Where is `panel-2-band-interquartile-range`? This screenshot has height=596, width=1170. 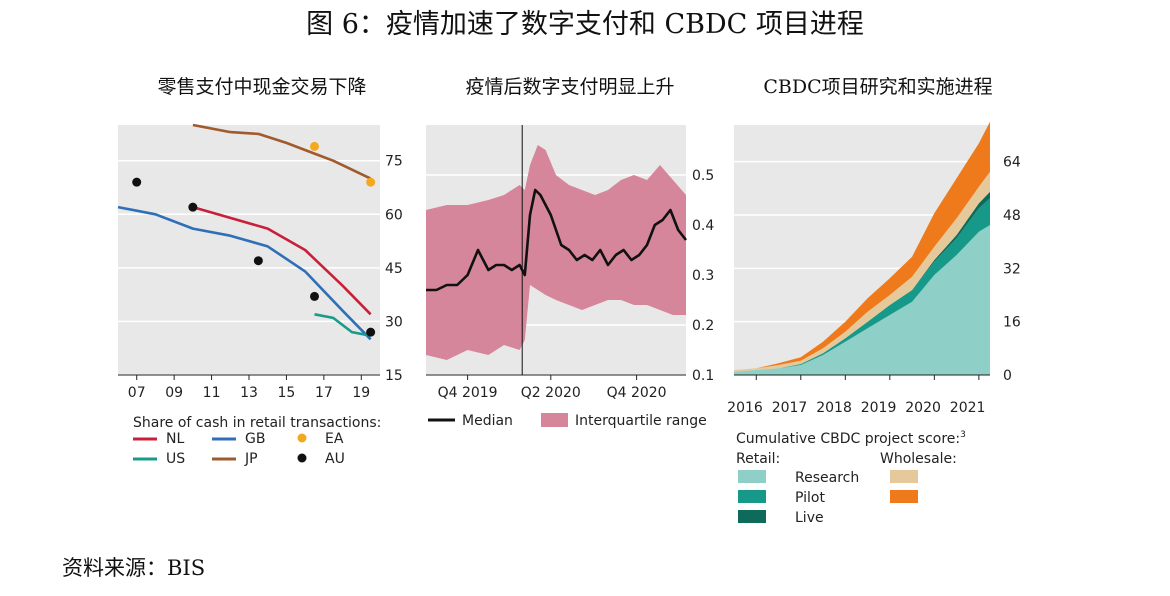
panel-2-band-interquartile-range is located at coordinates (556, 252).